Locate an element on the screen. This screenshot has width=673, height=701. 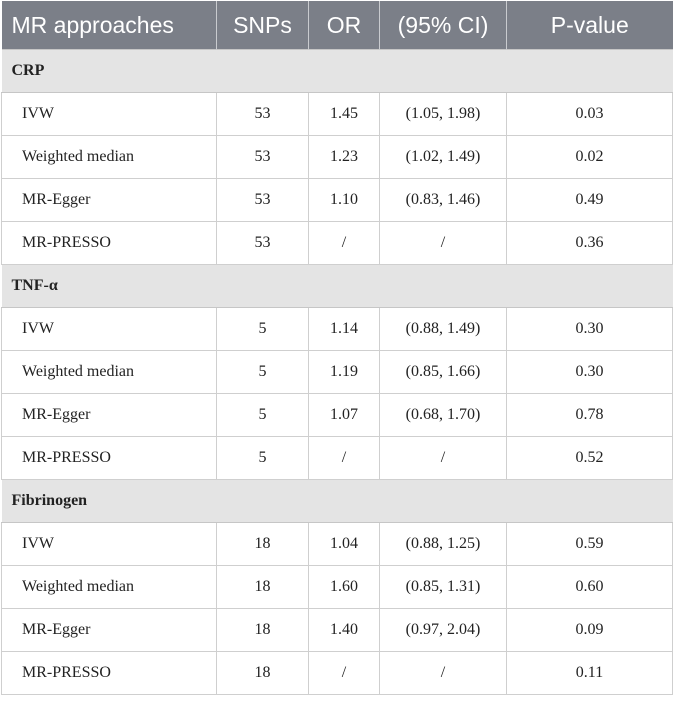
table-row: IVW 18 1.04 (0.88, 1.25) 0.59 is located at coordinates (337, 544).